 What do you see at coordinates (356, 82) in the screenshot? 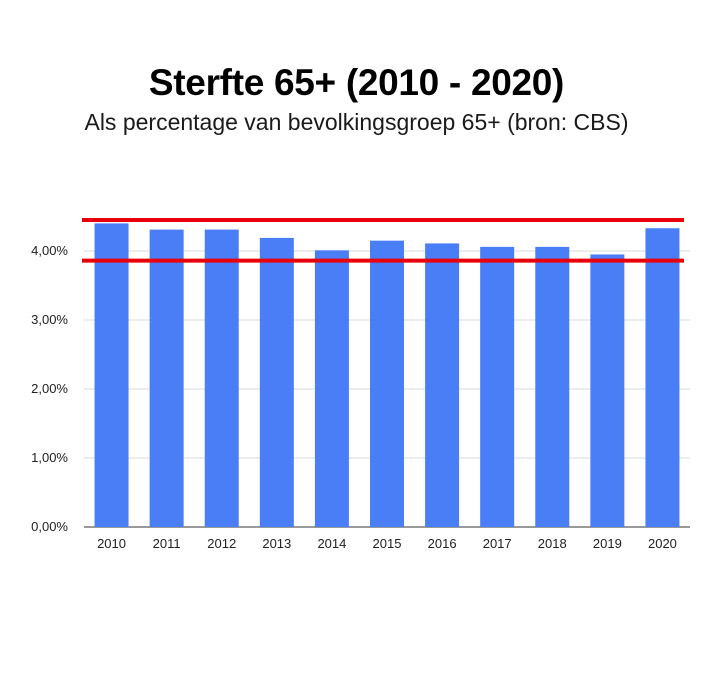
I see `chart-title: Sterfte 65+ (2010 - 2020)` at bounding box center [356, 82].